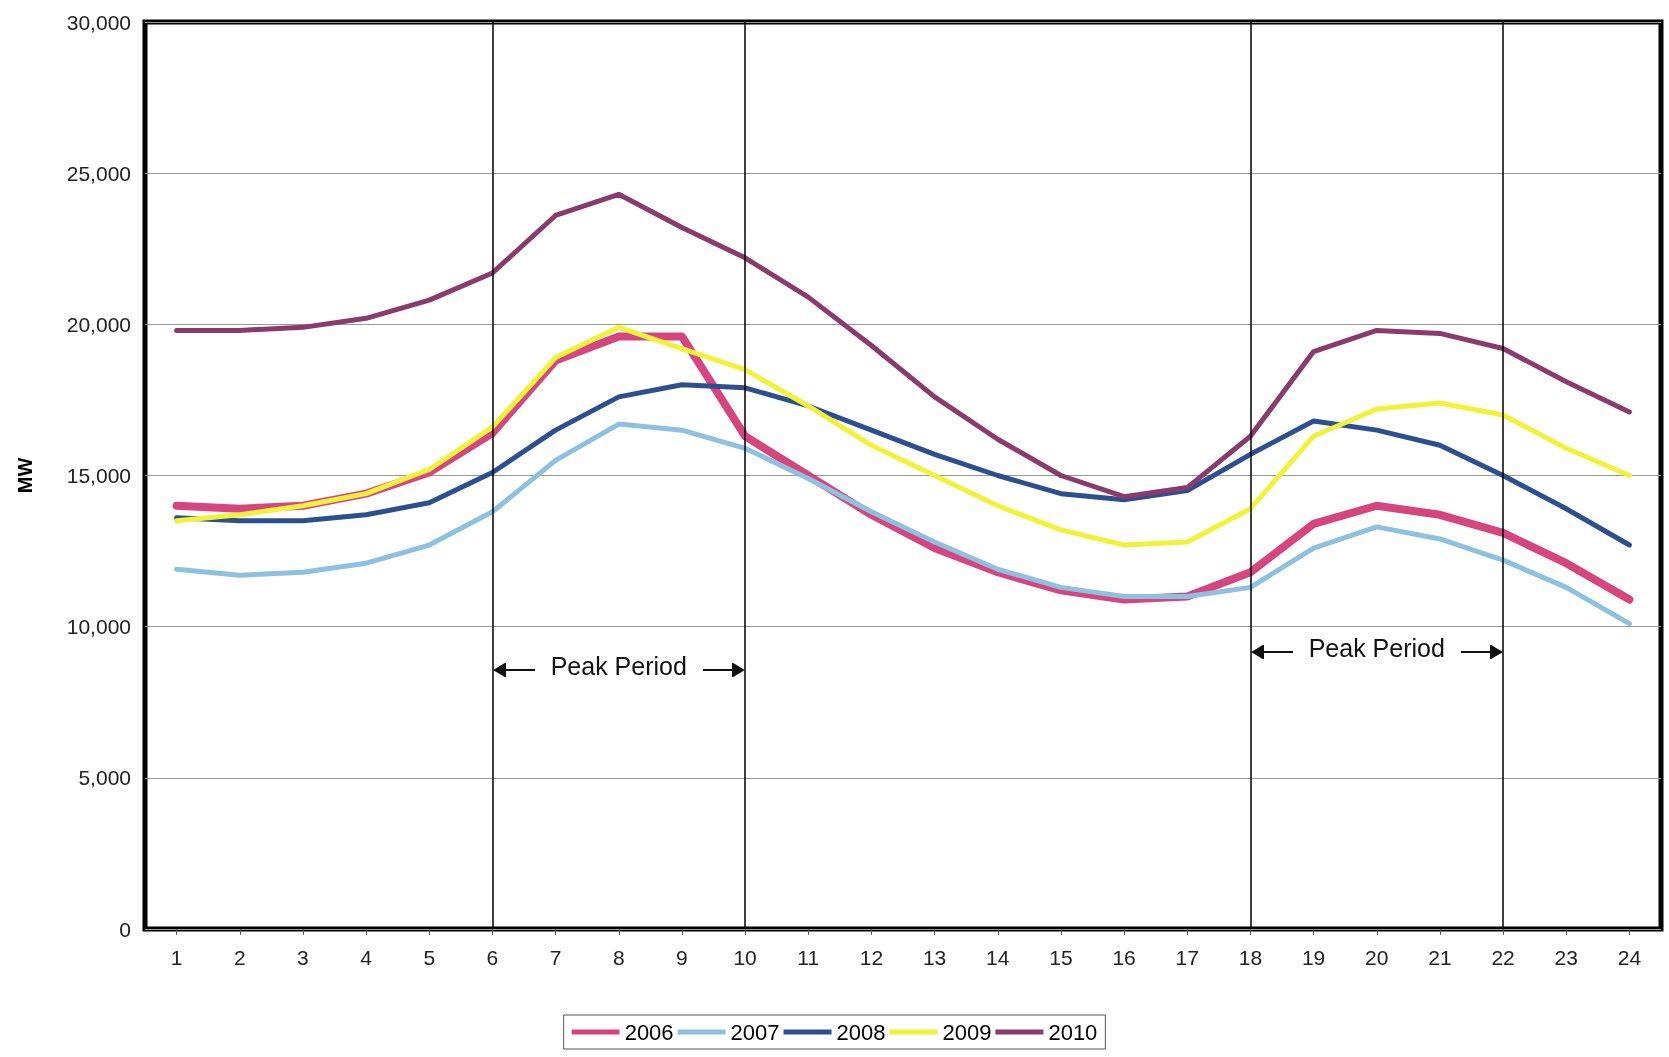 This screenshot has width=1669, height=1057. Describe the element at coordinates (1061, 957) in the screenshot. I see `x-tick-label: 15` at that location.